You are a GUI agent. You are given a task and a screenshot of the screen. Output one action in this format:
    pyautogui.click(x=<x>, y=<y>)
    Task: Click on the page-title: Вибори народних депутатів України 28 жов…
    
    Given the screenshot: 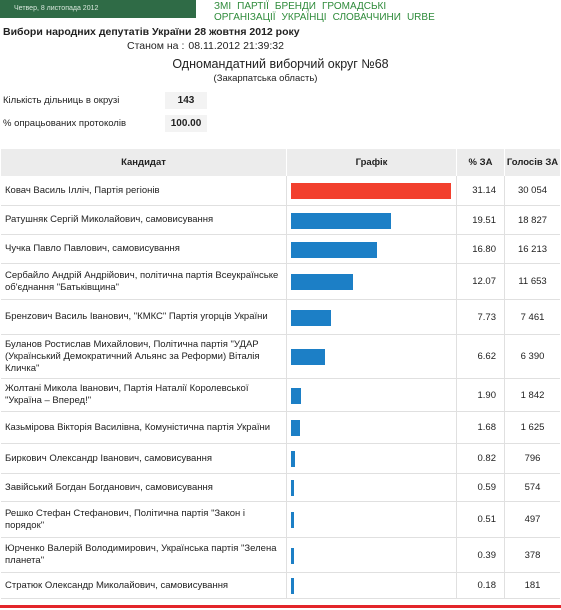 What is the action you would take?
    pyautogui.click(x=151, y=32)
    